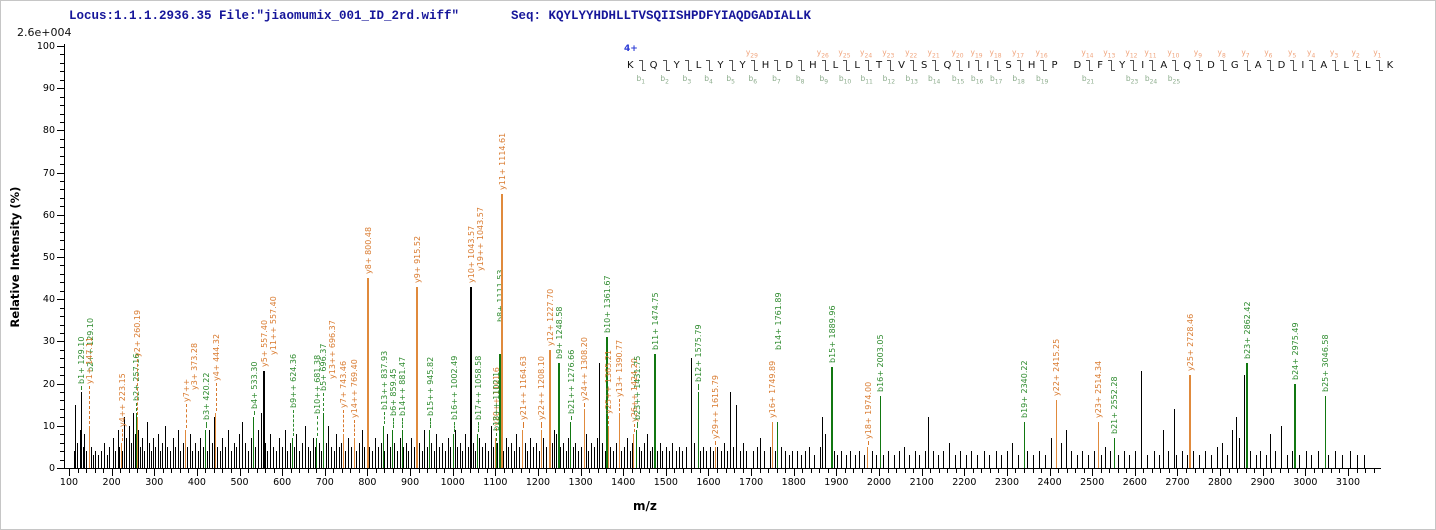  Describe the element at coordinates (324, 482) in the screenshot. I see `axis-tick-label: 700` at that location.